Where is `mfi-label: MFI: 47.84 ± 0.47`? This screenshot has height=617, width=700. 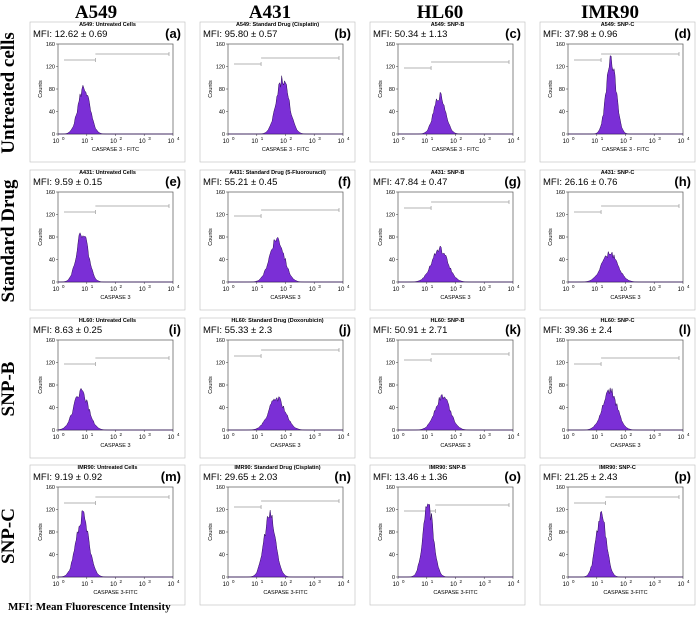 mfi-label: MFI: 47.84 ± 0.47 is located at coordinates (410, 182).